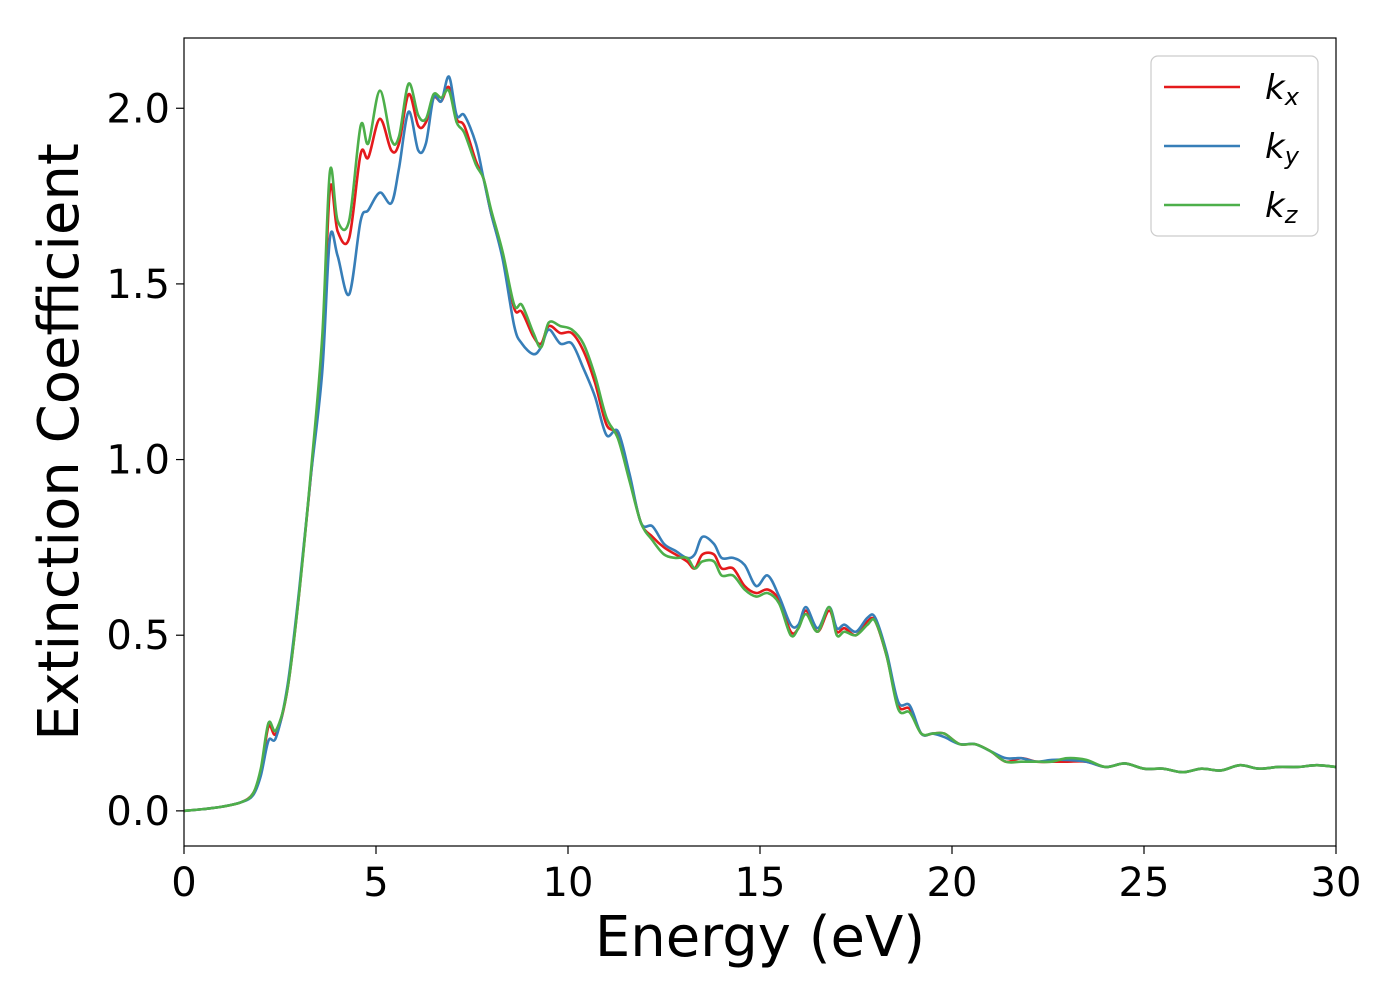 This screenshot has width=1400, height=1005. I want to click on y-tick-label: 1.0, so click(138, 461).